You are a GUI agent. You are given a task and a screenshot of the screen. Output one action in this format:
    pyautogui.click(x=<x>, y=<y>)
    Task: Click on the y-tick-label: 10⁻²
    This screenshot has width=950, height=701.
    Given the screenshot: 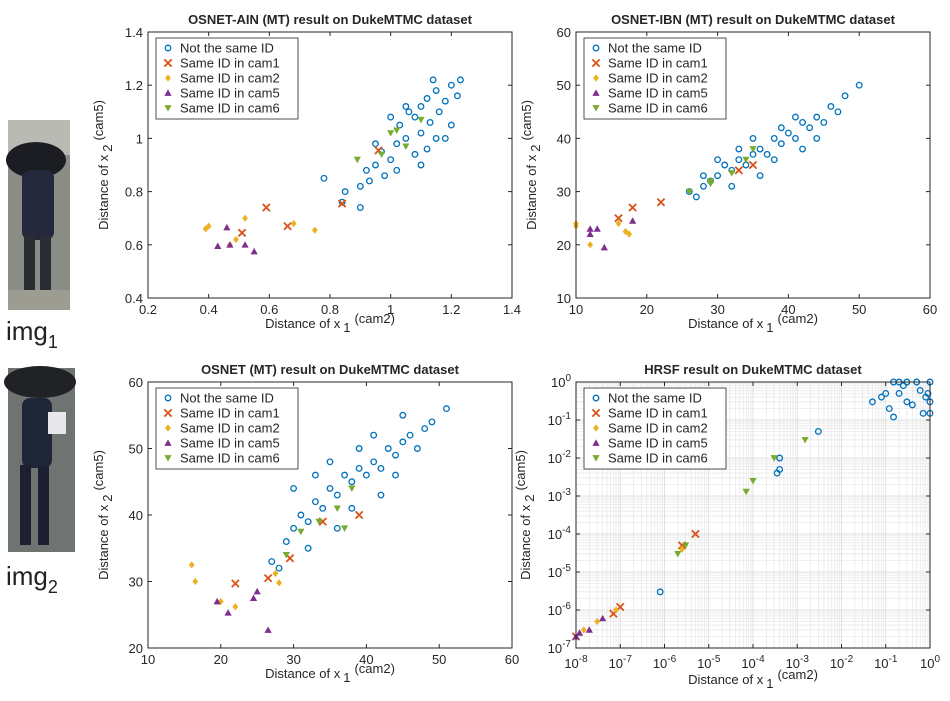 What is the action you would take?
    pyautogui.click(x=560, y=457)
    